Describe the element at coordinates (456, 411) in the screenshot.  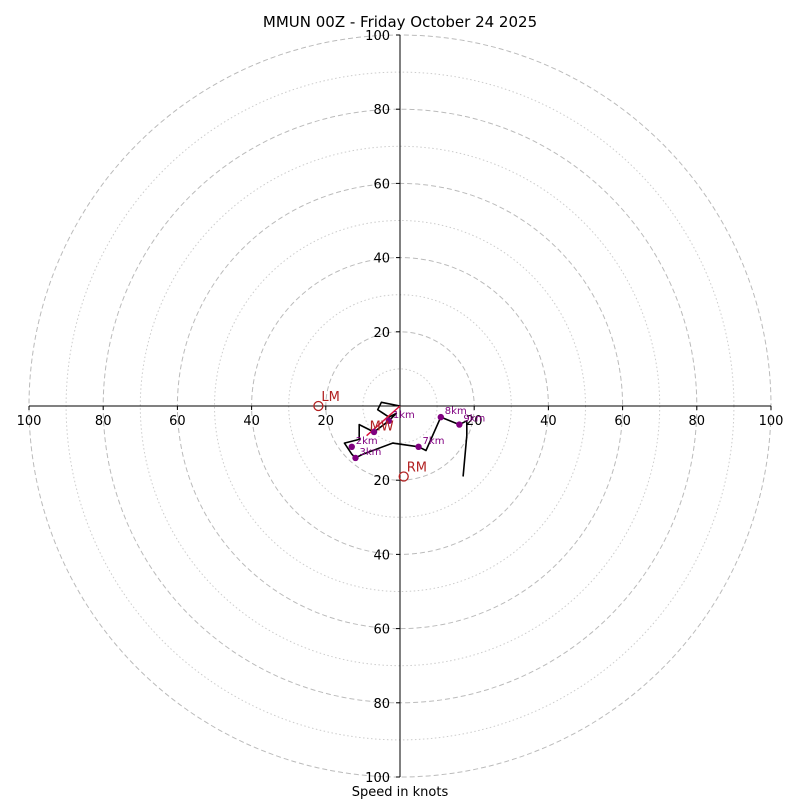
I see `height-label: 8km` at that location.